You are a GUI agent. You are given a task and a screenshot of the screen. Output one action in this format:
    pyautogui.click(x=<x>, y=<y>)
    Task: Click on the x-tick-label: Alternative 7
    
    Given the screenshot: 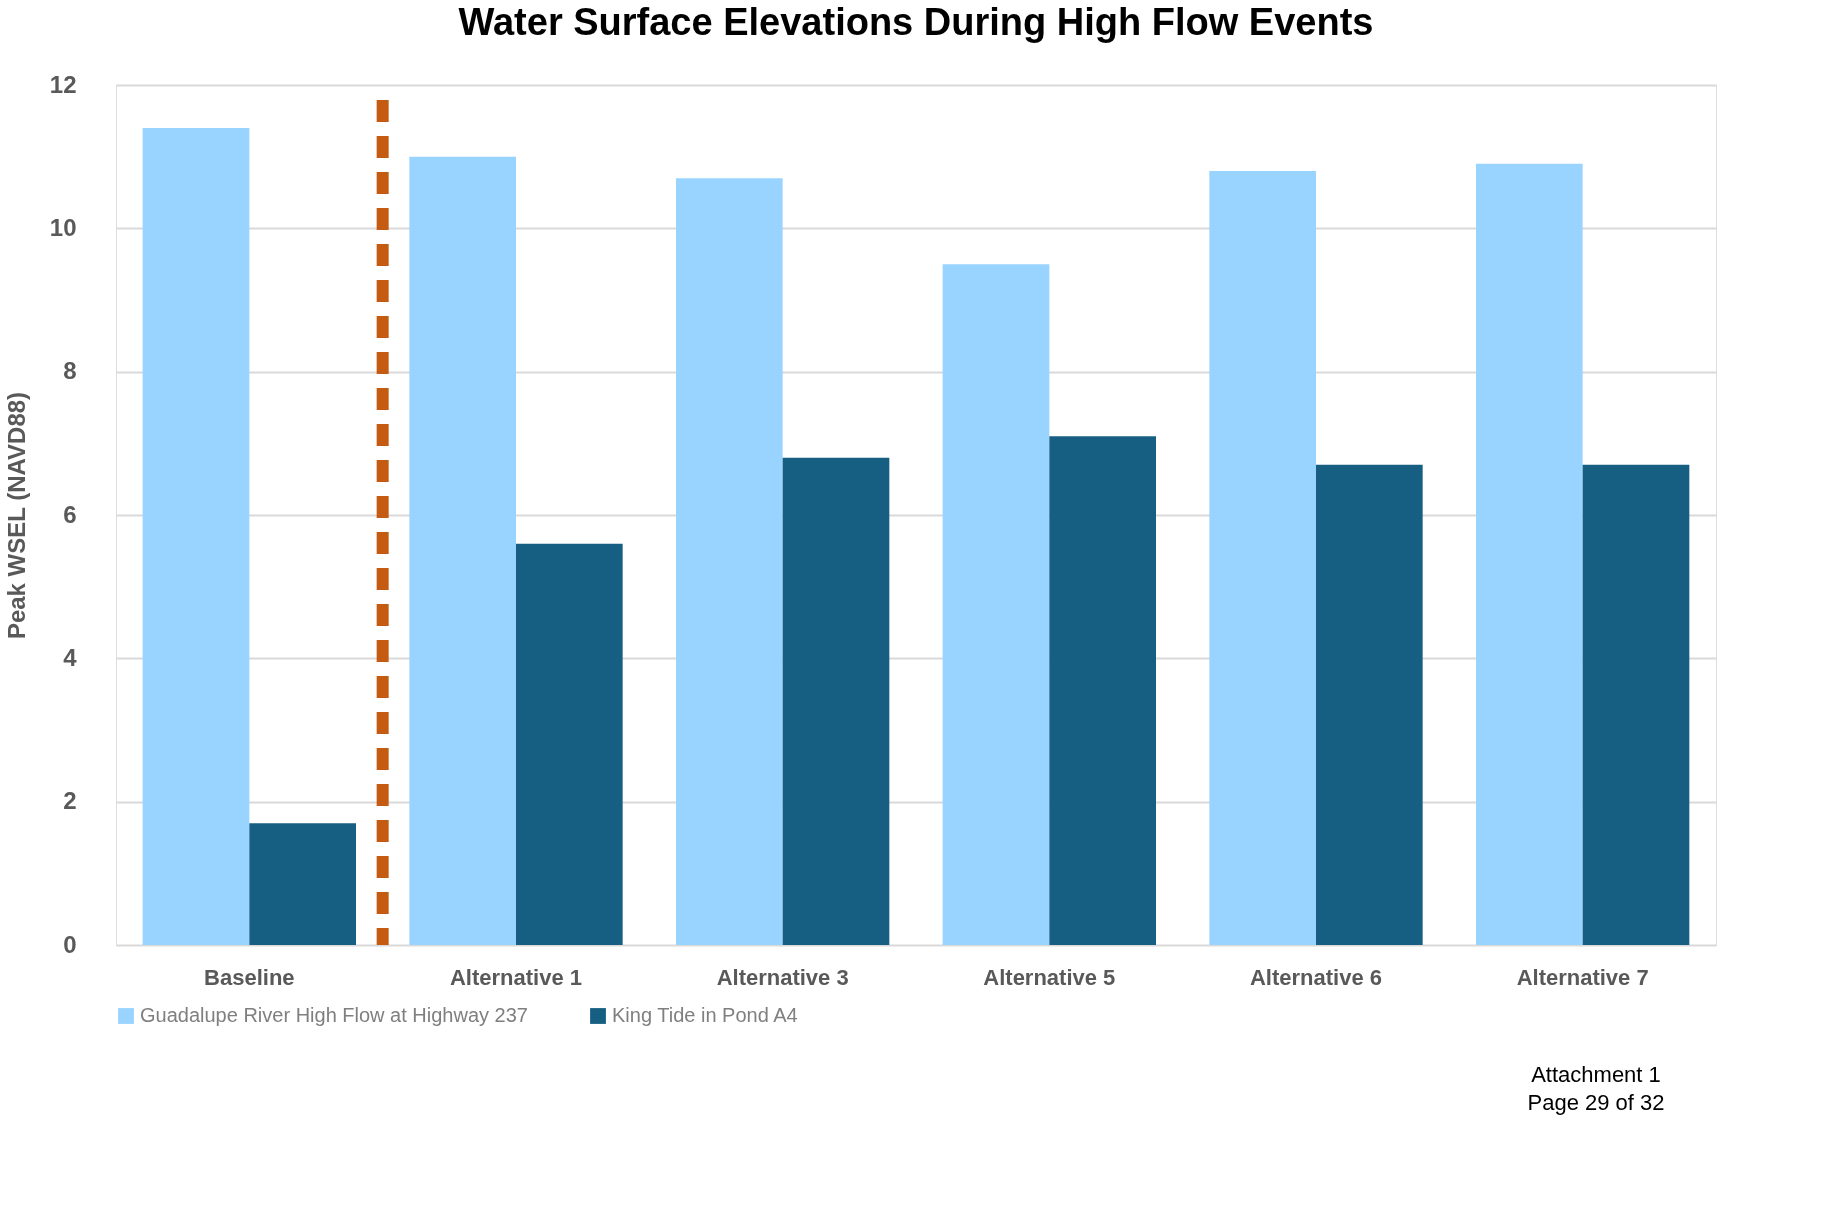 What is the action you would take?
    pyautogui.click(x=1582, y=977)
    